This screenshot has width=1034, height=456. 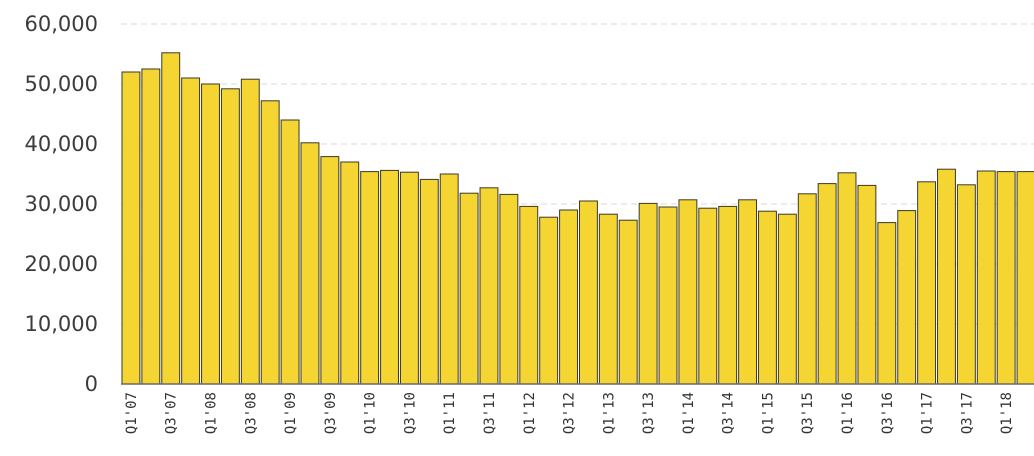 I want to click on y-tick-label: 20,000, so click(x=61, y=264).